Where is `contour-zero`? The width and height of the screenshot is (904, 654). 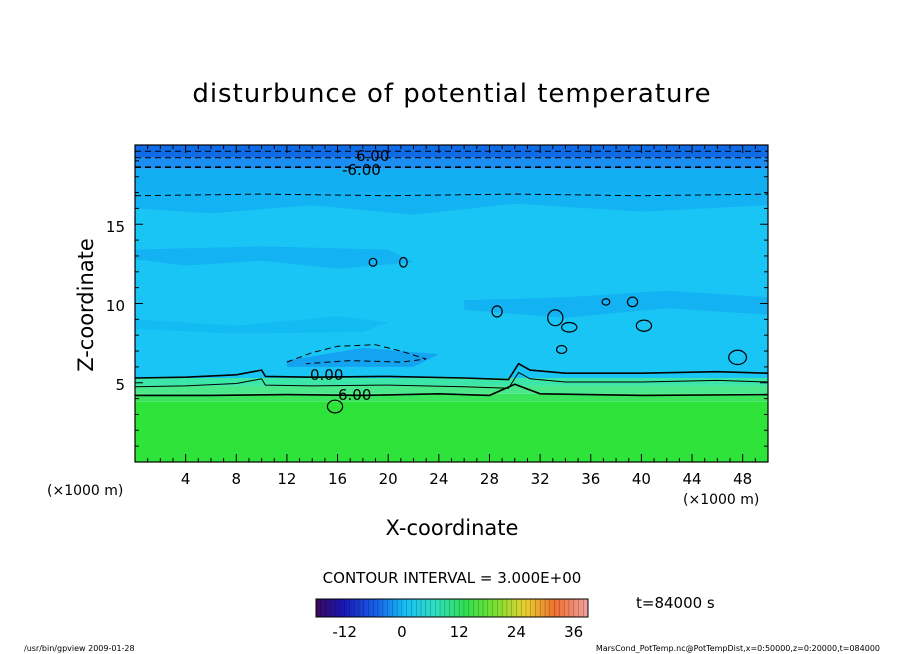
contour-zero is located at coordinates (451, 371).